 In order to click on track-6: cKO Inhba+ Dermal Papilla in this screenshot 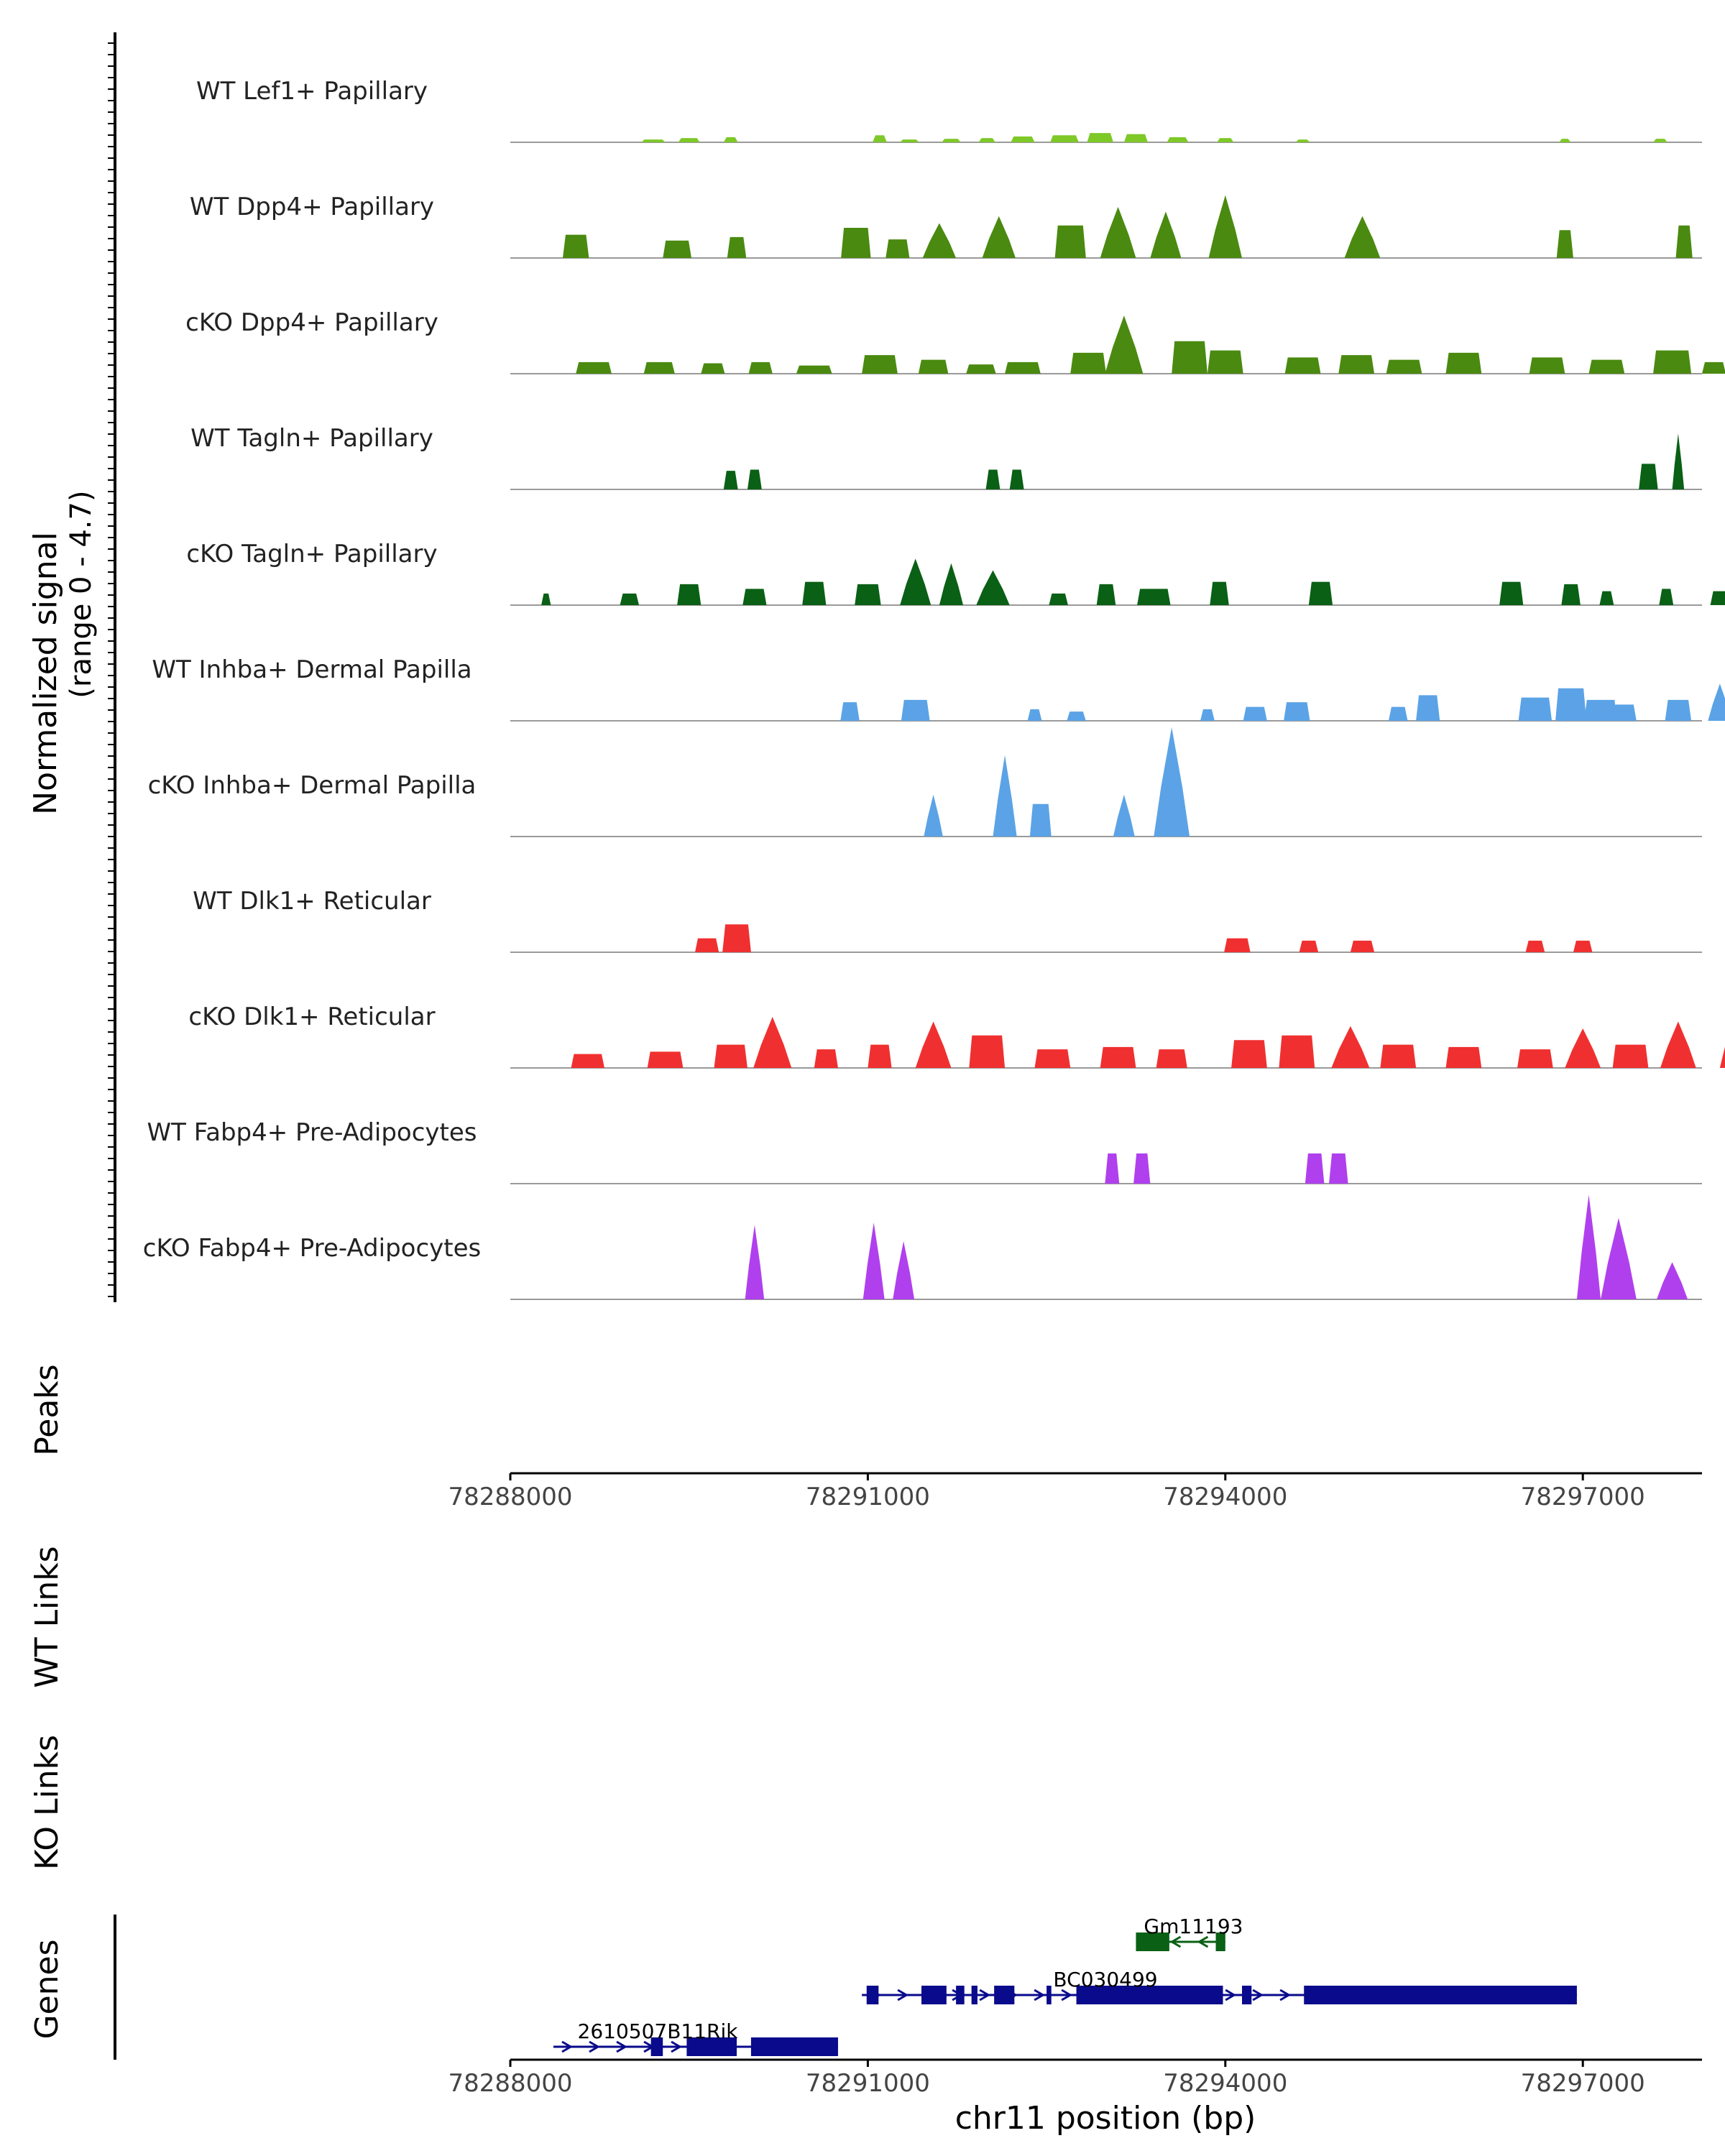, I will do `click(925, 782)`.